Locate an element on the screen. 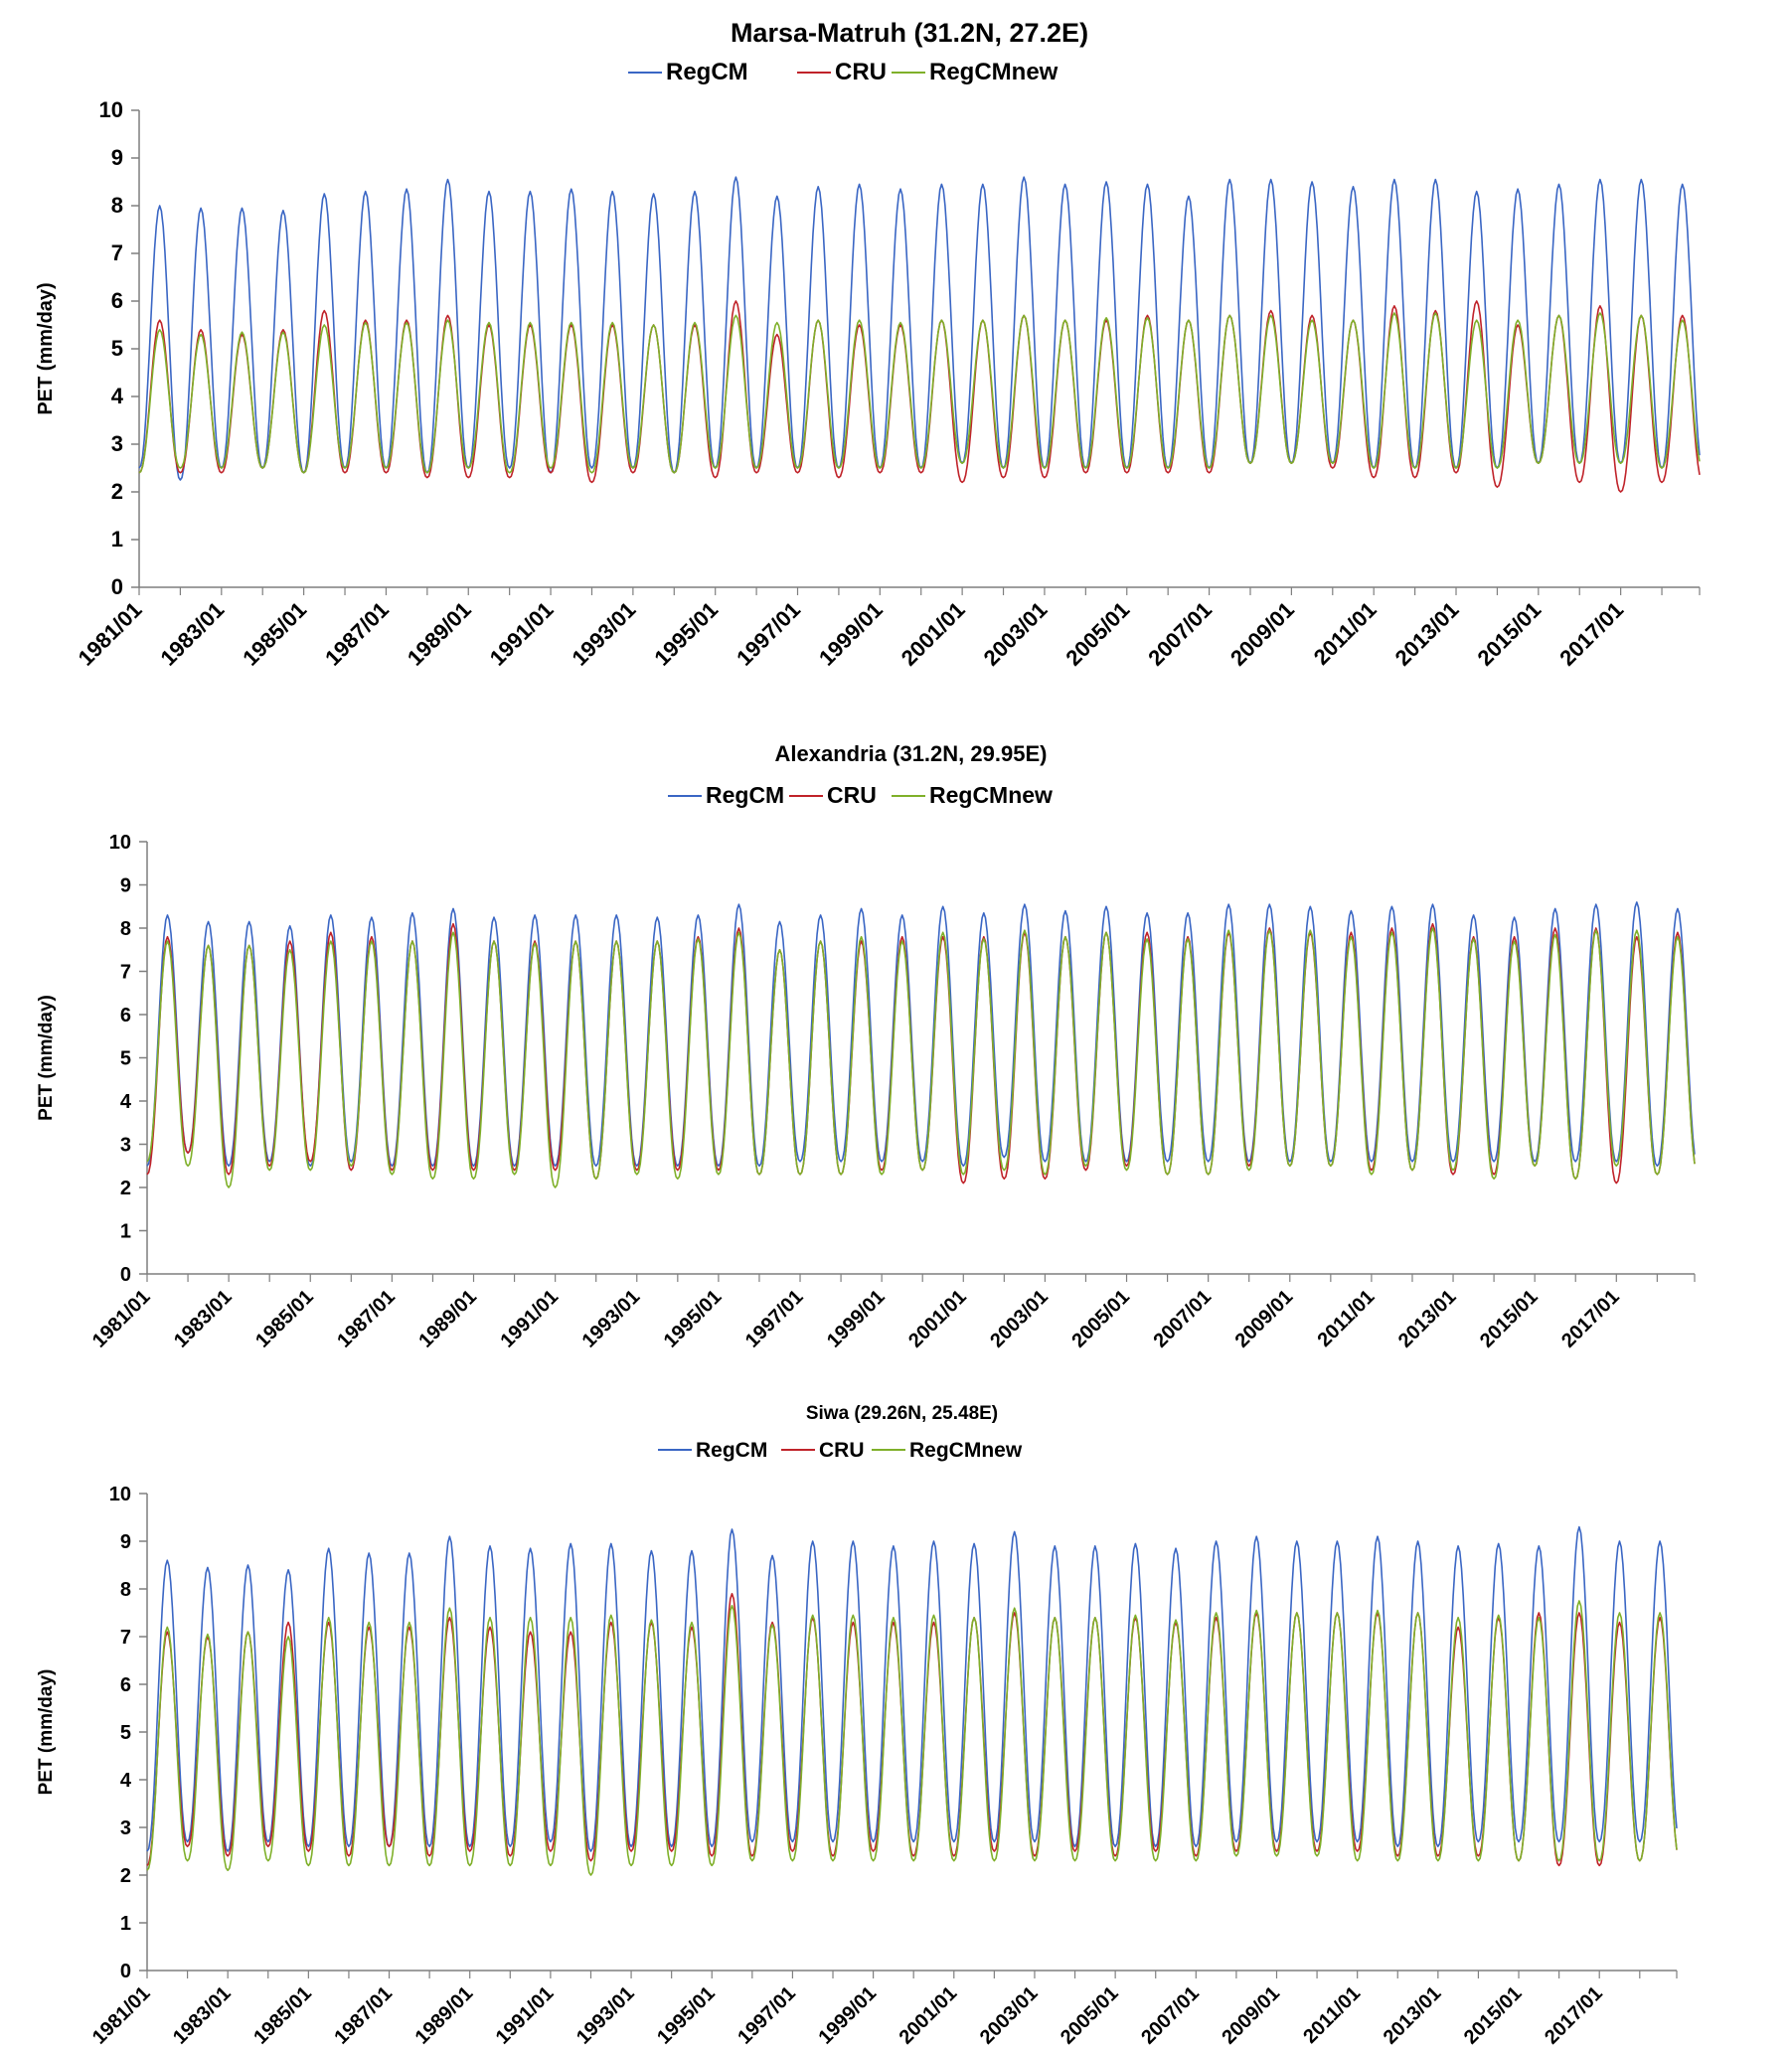 This screenshot has height=2052, width=1792. x-tick-label: 1995/01 is located at coordinates (686, 634).